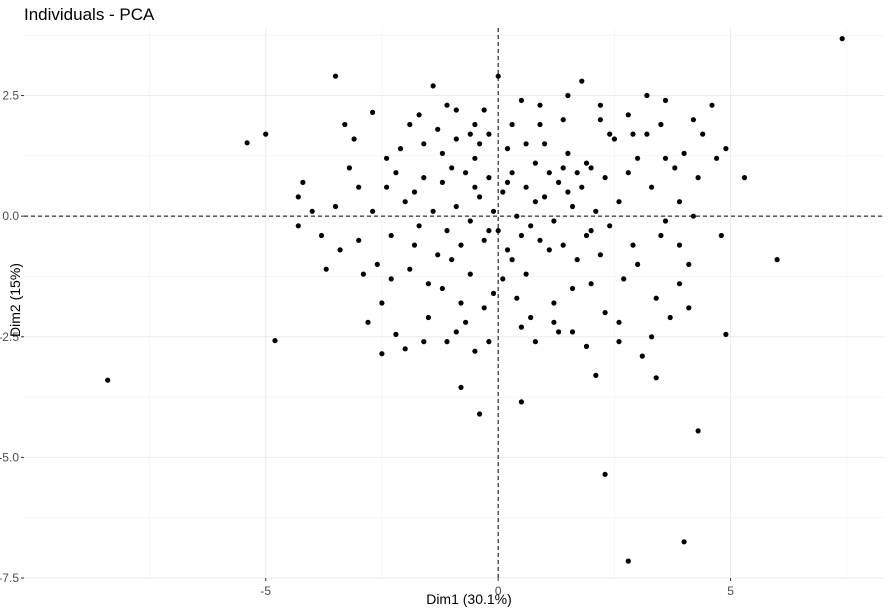  Describe the element at coordinates (469, 599) in the screenshot. I see `x-axis-title: Dim1 (30.1%)` at that location.